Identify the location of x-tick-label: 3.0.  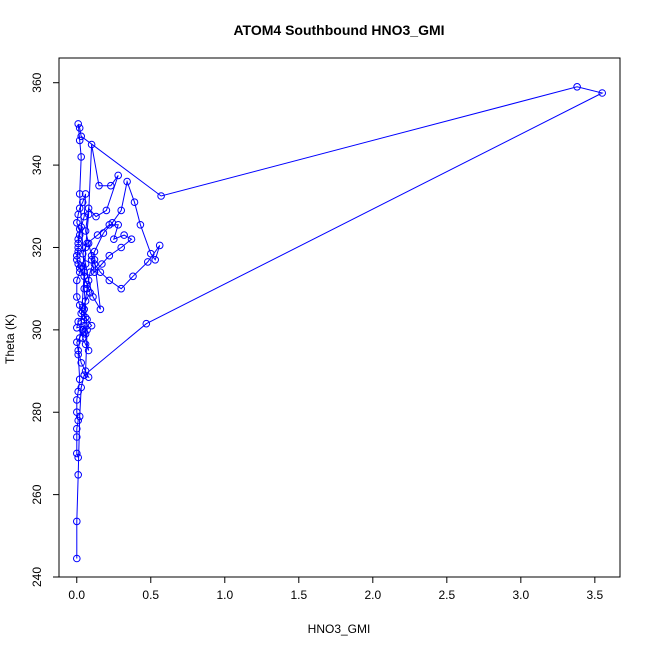
(520, 595).